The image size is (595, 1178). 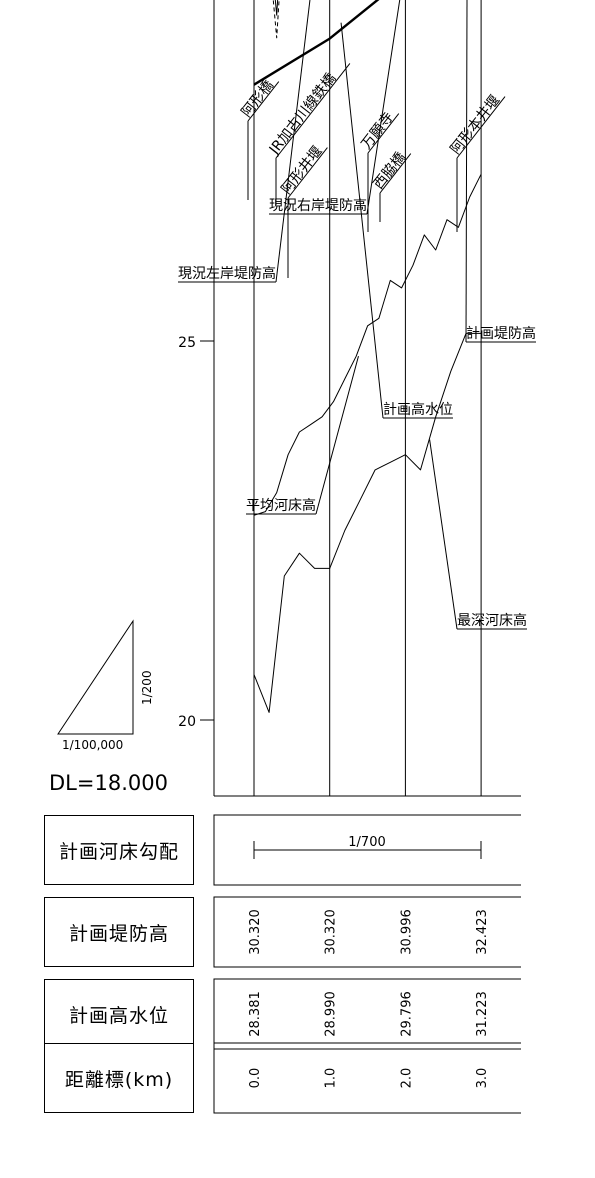 I want to click on table-value: 28.990, so click(x=331, y=1014).